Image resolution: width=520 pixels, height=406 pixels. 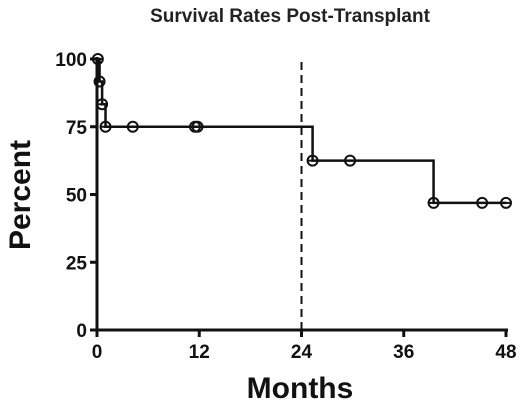 I want to click on y-tick-label: 100, so click(x=71, y=60).